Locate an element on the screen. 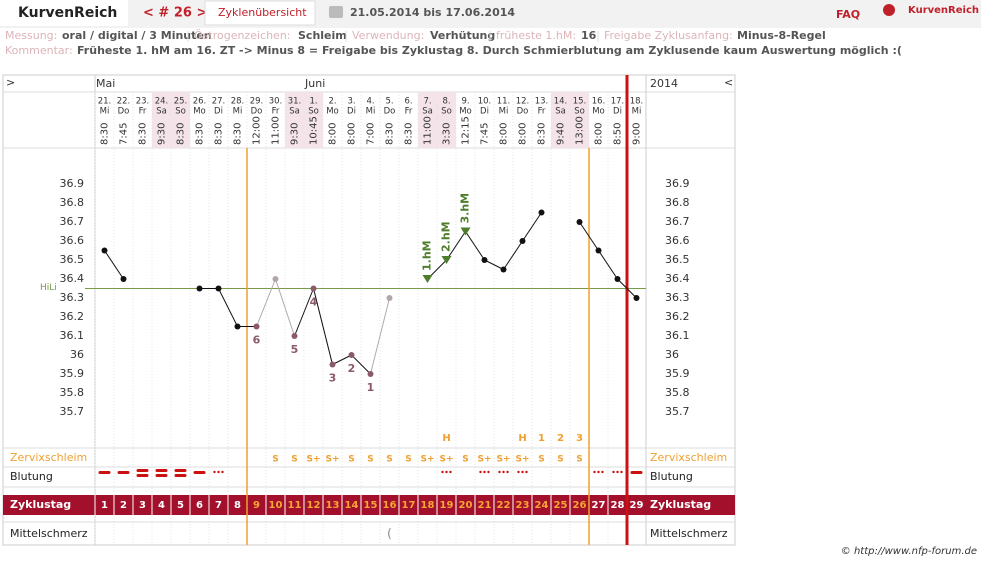 The width and height of the screenshot is (981, 567). y-tick-label: 36.6 is located at coordinates (677, 240).